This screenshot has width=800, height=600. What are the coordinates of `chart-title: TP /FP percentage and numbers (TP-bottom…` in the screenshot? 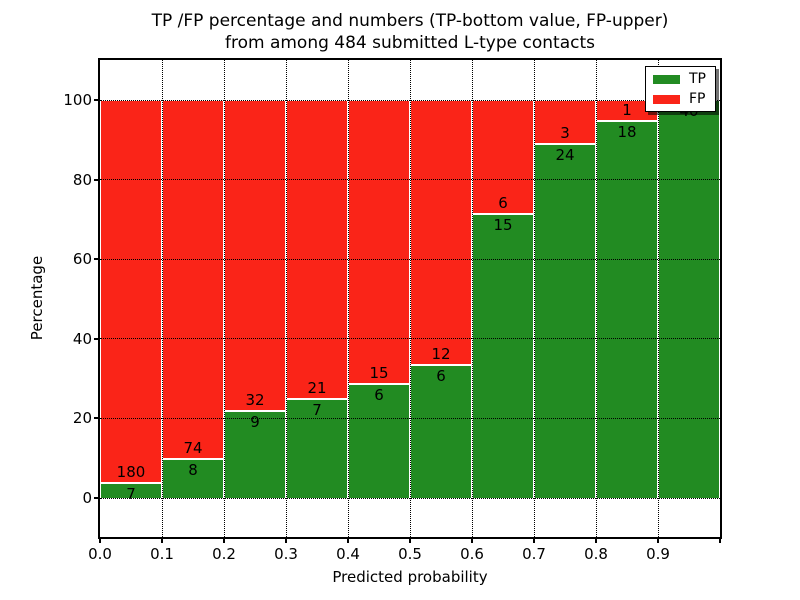 It's located at (410, 21).